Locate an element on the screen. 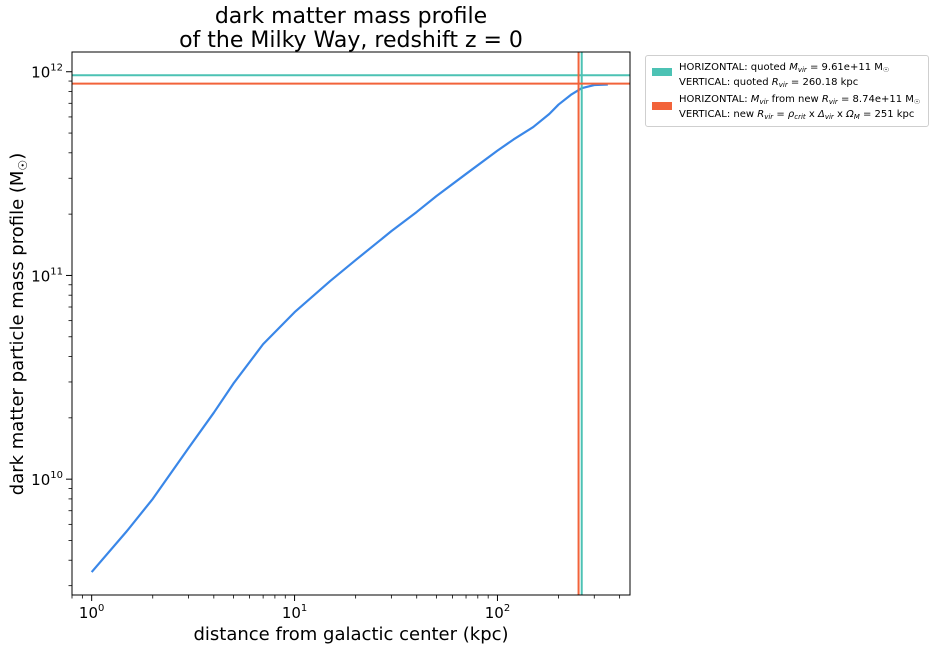 Image resolution: width=933 pixels, height=650 pixels. legend-quoted-line-1: HORIZONTAL: quoted Mvir = 9.61e+11 M☉ is located at coordinates (784, 68).